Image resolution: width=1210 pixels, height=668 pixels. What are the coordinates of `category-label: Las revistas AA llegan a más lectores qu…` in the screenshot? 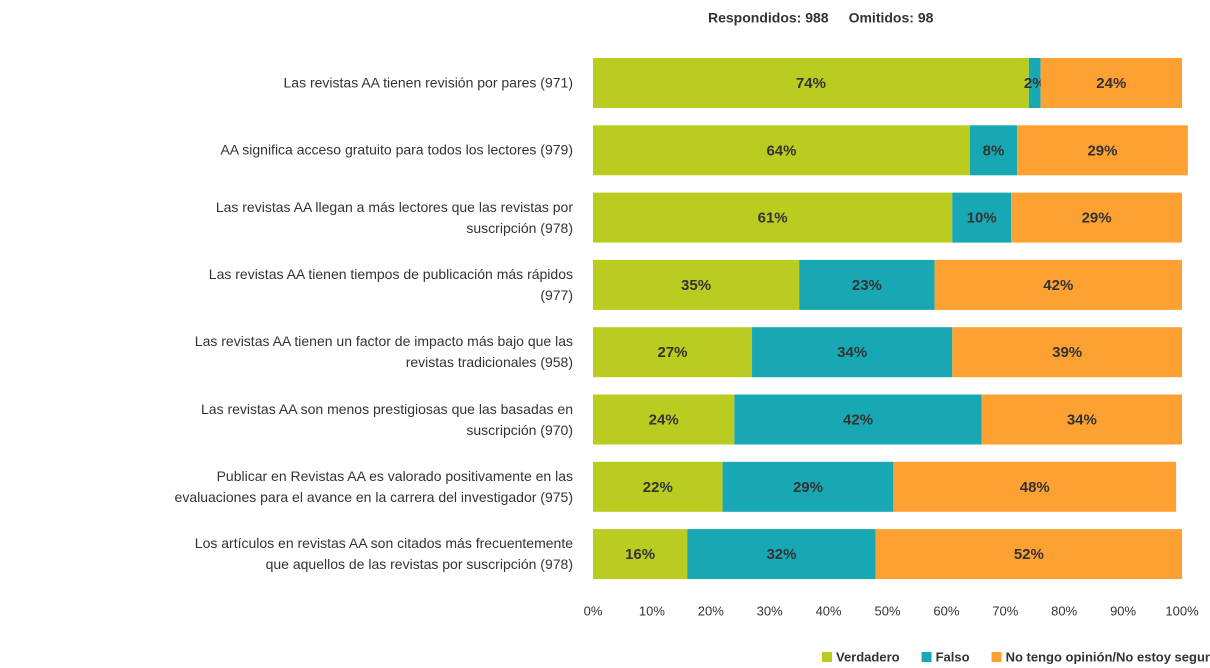 It's located at (394, 217).